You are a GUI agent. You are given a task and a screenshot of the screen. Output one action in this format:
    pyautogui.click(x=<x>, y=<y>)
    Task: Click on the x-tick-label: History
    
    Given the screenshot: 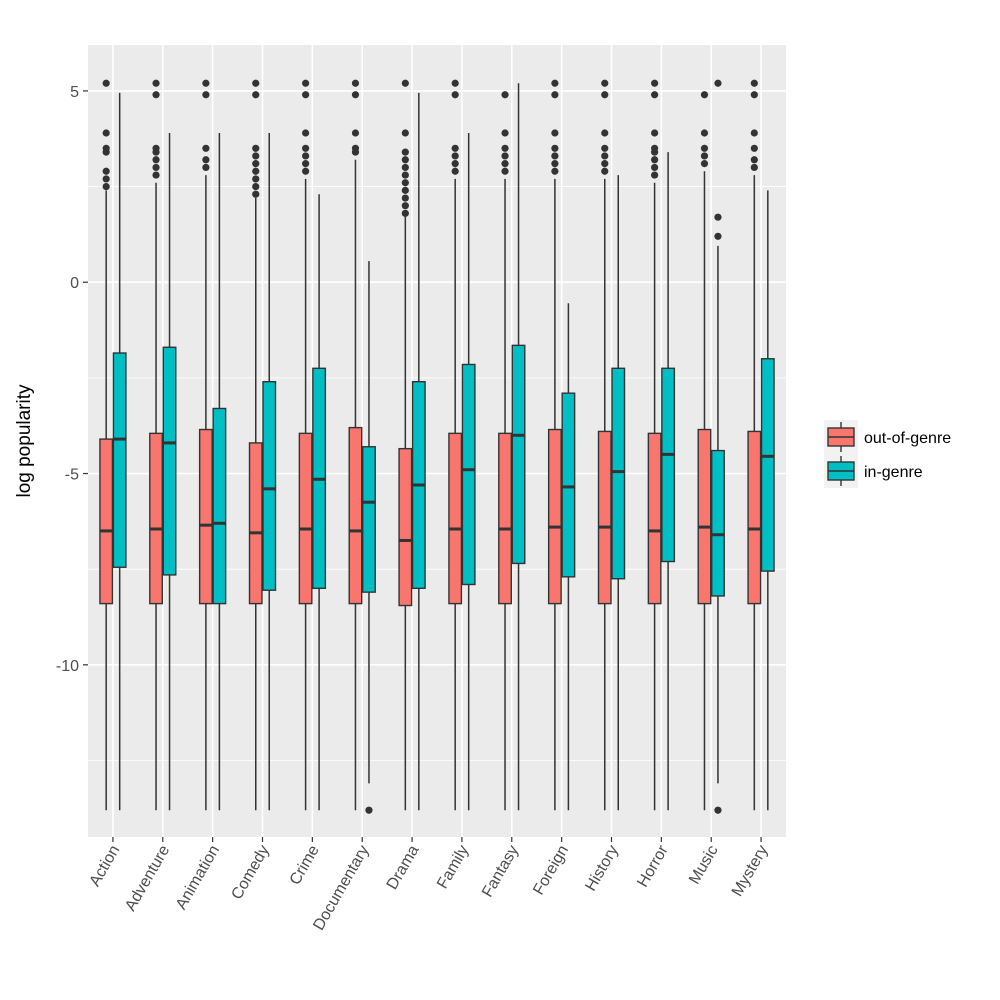 What is the action you would take?
    pyautogui.click(x=602, y=869)
    